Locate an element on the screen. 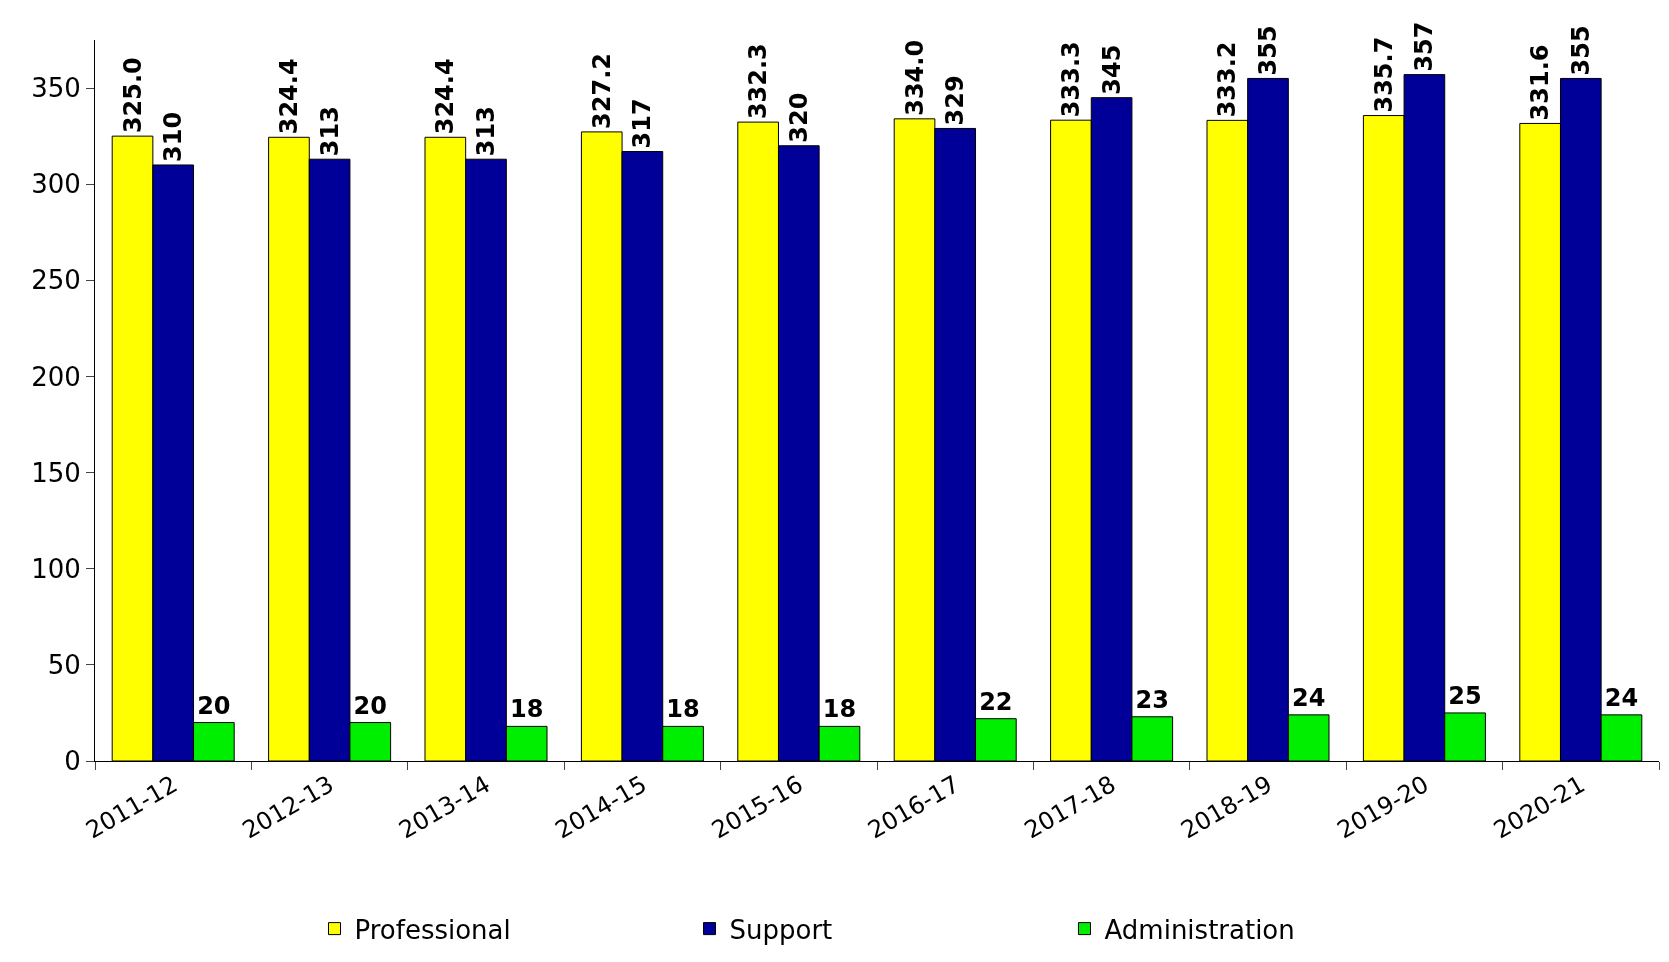 Image resolution: width=1669 pixels, height=962 pixels. data-label: 335.7 is located at coordinates (1383, 74).